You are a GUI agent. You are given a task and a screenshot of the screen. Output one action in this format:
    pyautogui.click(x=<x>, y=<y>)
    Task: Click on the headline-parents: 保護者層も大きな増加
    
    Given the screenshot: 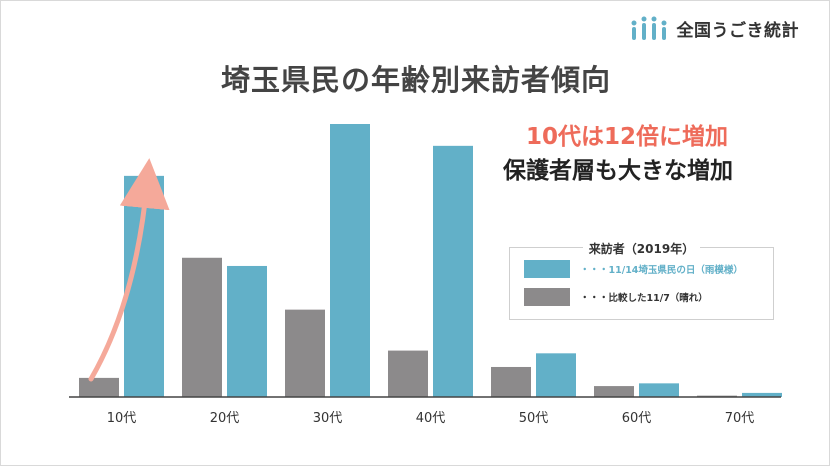 What is the action you would take?
    pyautogui.click(x=618, y=171)
    